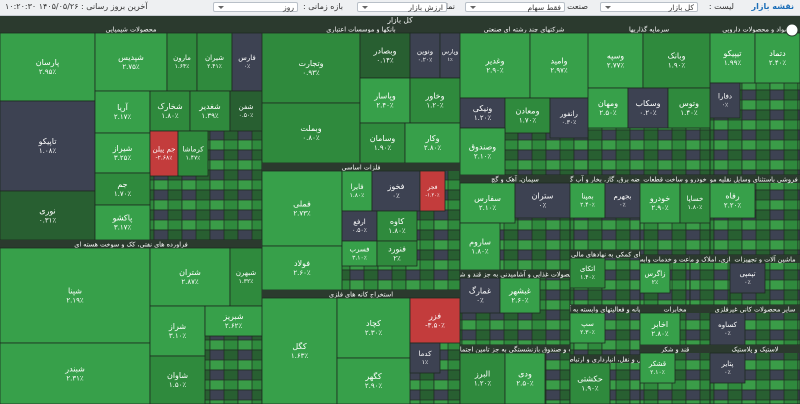 The height and width of the screenshot is (404, 800). I want to click on industry-label: صنعت :, so click(574, 6).